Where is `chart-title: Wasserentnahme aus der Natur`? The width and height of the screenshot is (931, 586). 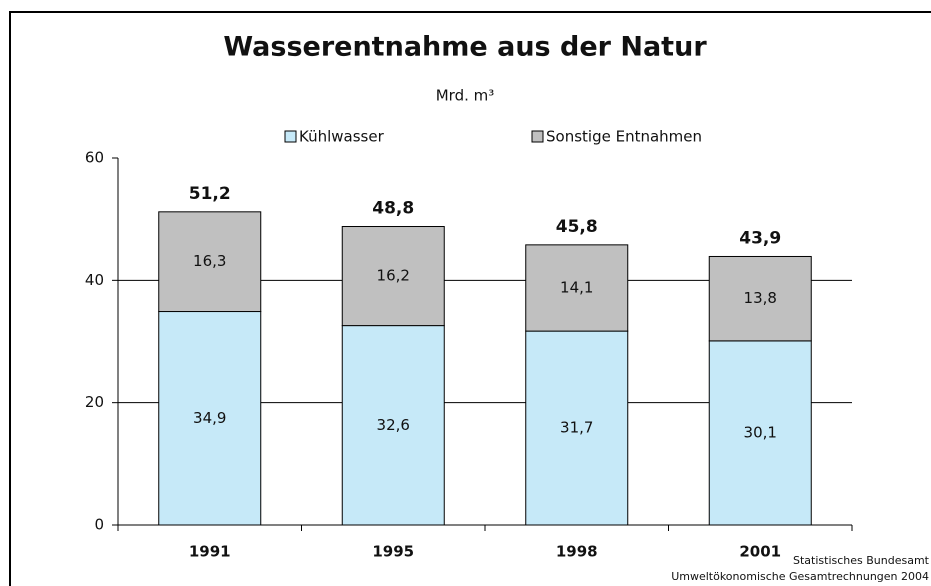 chart-title: Wasserentnahme aus der Natur is located at coordinates (465, 47).